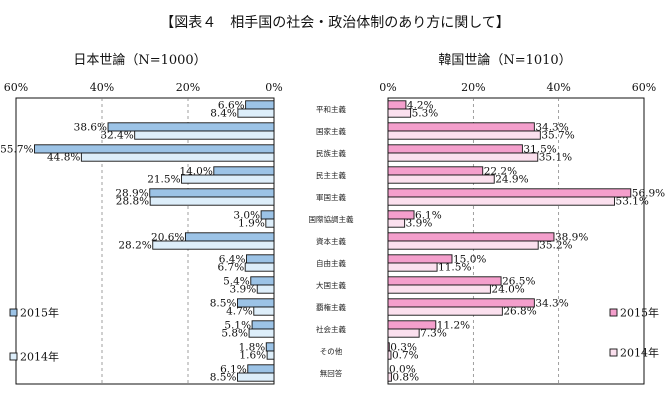  I want to click on legends: 2015年 2014年 2015年 2014年, so click(334, 335).